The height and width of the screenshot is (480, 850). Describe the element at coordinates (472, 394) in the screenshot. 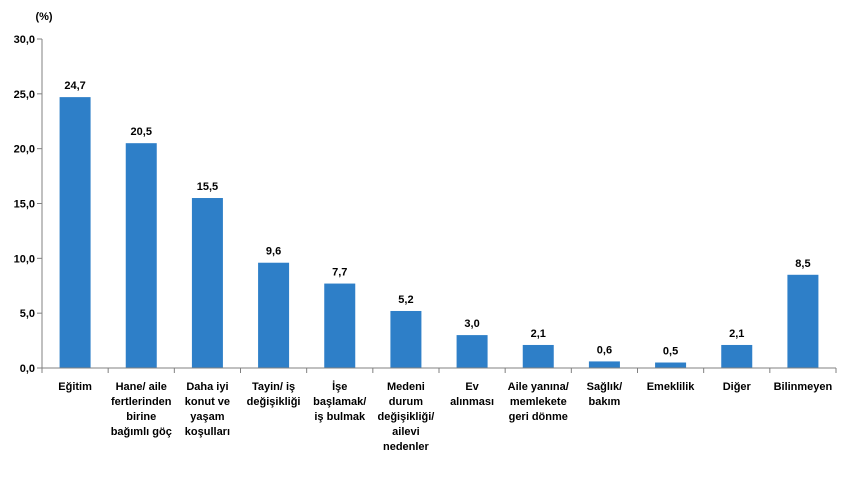

I see `category-label: Ev alınması` at that location.